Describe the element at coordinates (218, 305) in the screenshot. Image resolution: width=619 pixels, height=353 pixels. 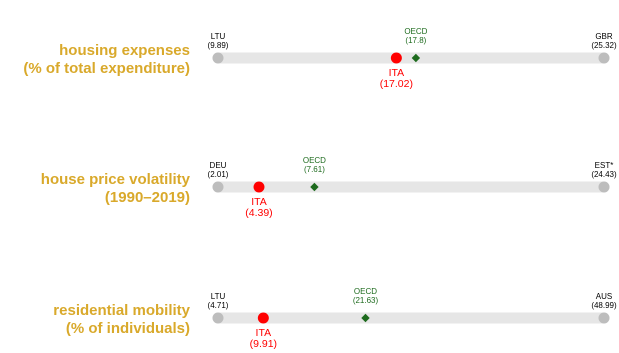
I see `min-value-label: (4.71)` at that location.